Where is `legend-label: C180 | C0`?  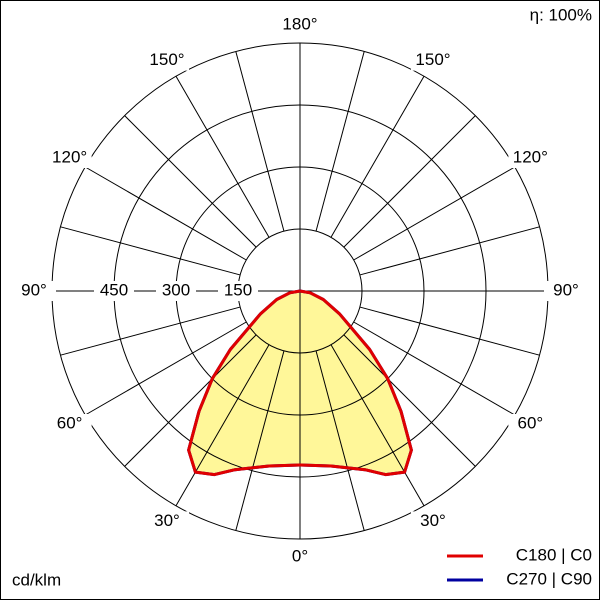
legend-label: C180 | C0 is located at coordinates (554, 554).